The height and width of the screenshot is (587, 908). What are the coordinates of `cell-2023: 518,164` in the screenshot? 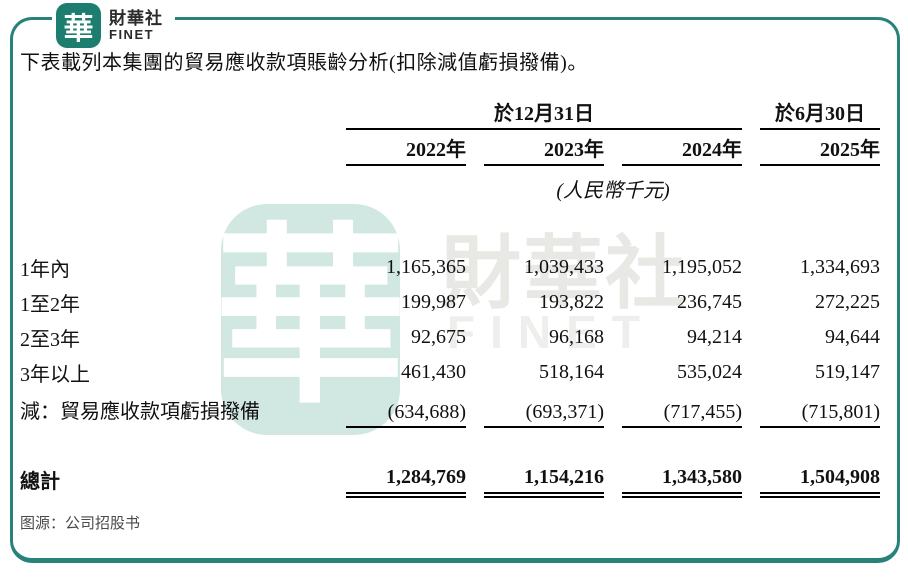 It's located at (571, 372).